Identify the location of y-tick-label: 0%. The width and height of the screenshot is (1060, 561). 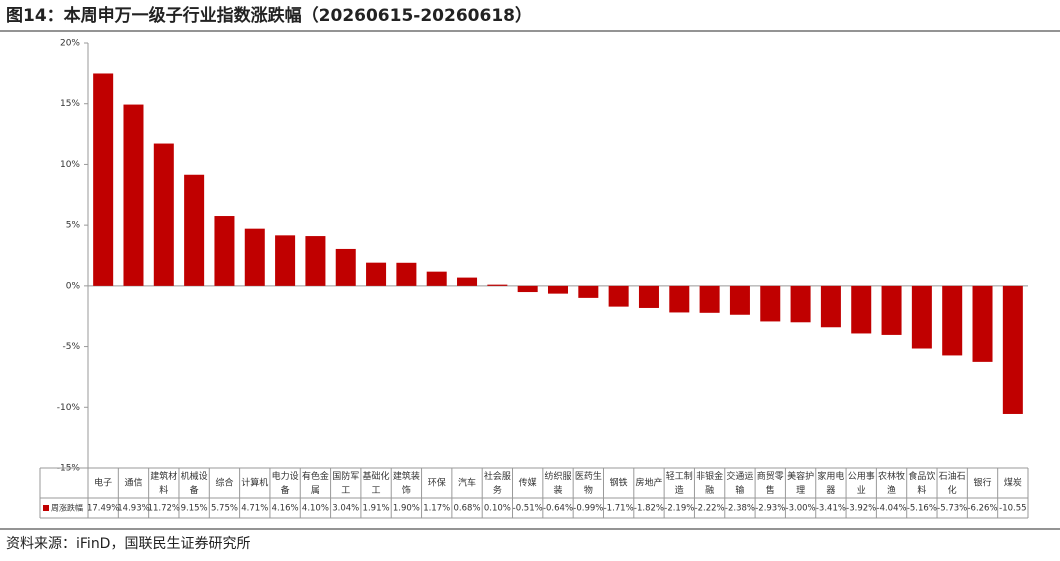
(73, 286).